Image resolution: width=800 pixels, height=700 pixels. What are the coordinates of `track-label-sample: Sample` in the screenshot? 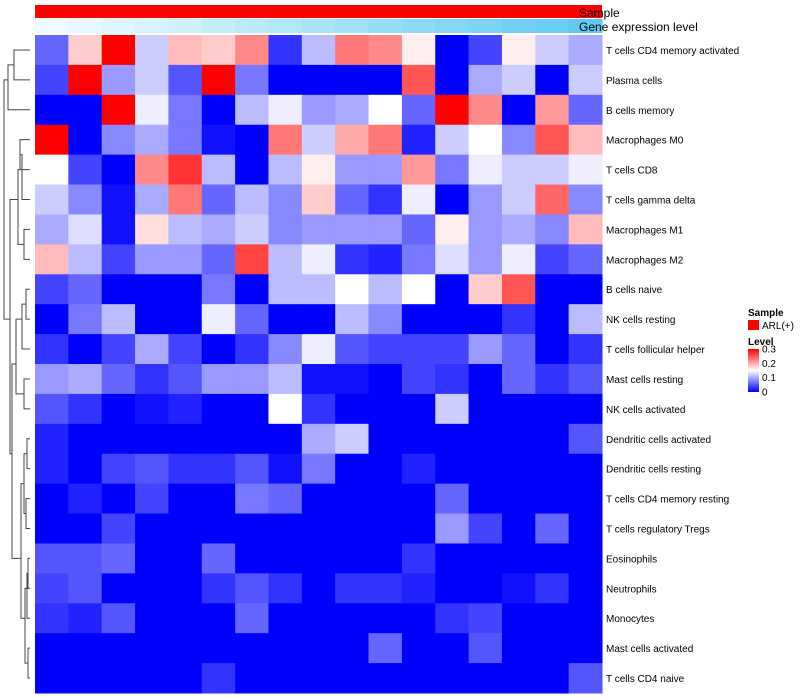 It's located at (599, 13).